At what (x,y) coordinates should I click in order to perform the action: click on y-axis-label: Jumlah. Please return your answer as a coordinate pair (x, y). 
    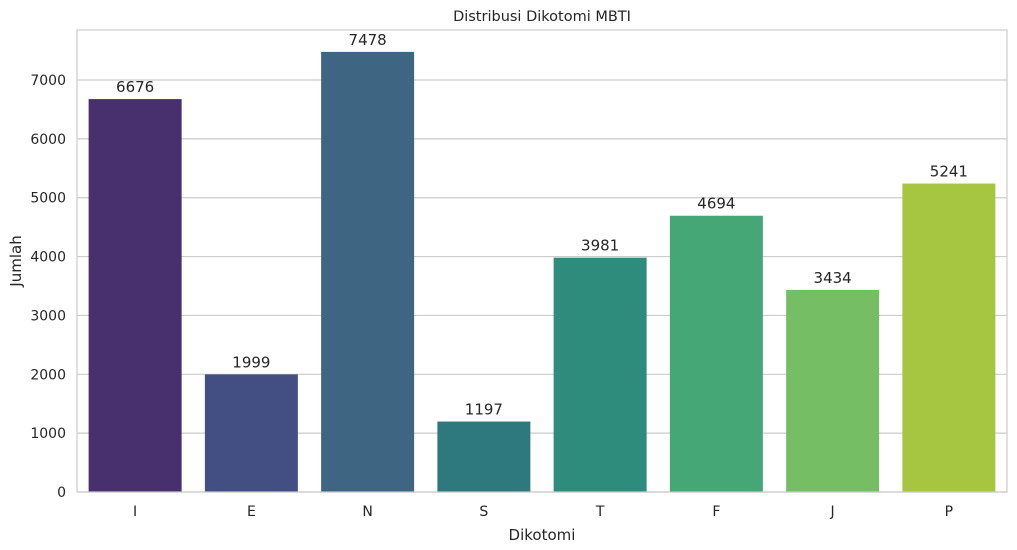
    Looking at the image, I should click on (16, 261).